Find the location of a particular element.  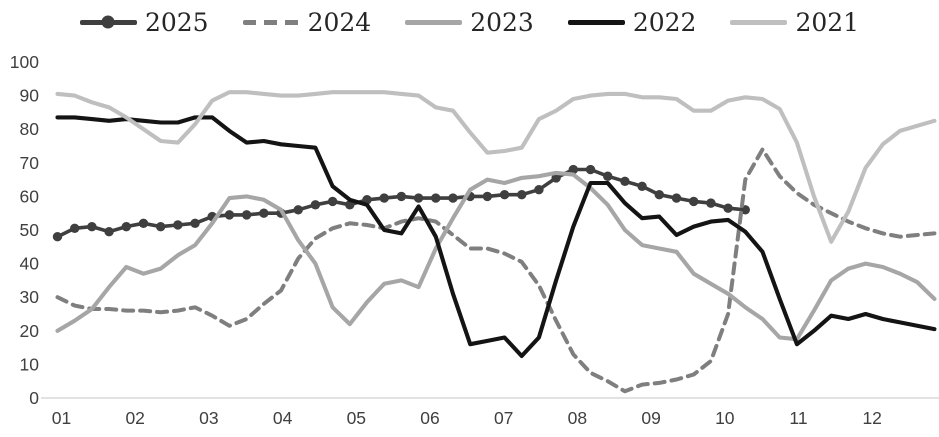

y-axis-label: 40 is located at coordinates (30, 264).